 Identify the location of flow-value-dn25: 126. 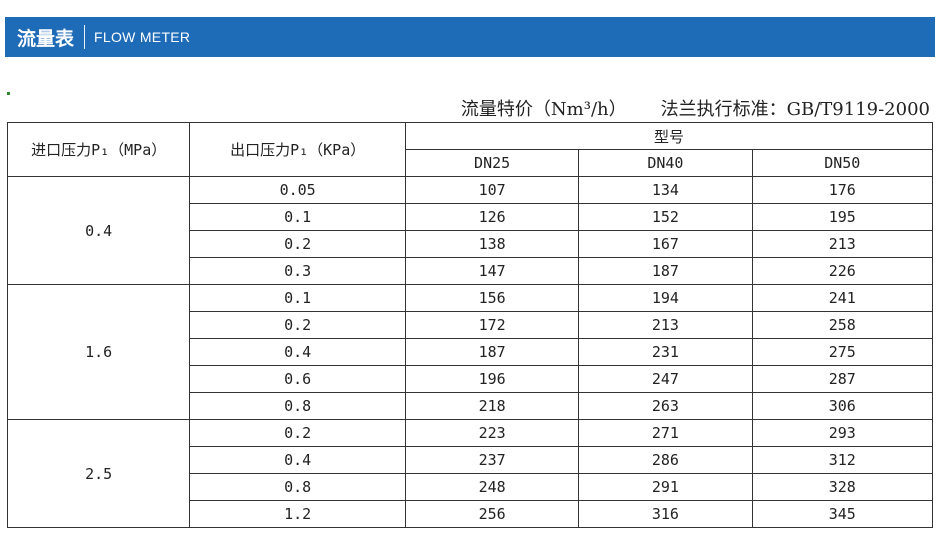
(492, 217).